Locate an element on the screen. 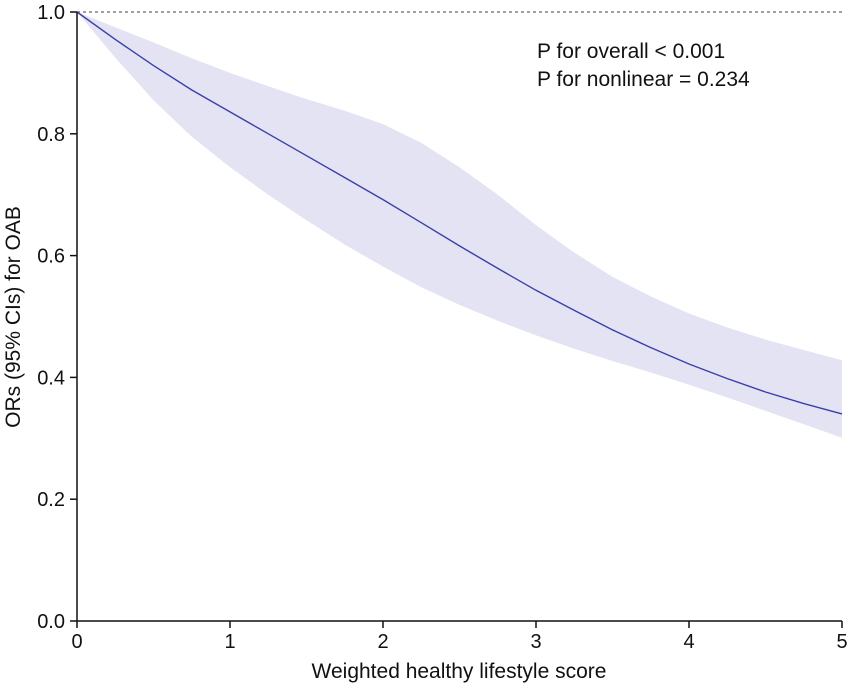 Image resolution: width=851 pixels, height=687 pixels. y-tick-label: 0.6 is located at coordinates (51, 257).